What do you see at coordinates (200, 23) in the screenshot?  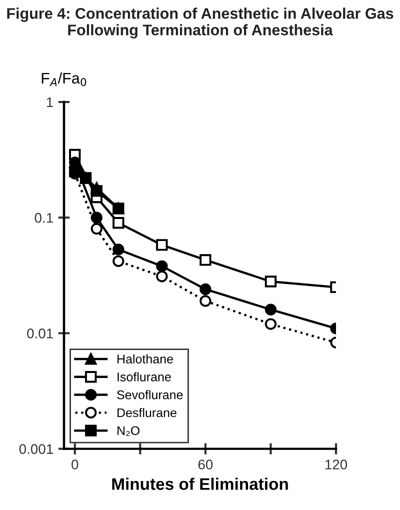 I see `chart-title: Figure 4: Concentration of Anesthetic in Alveolar Gas Following Termination of Anesthesia` at bounding box center [200, 23].